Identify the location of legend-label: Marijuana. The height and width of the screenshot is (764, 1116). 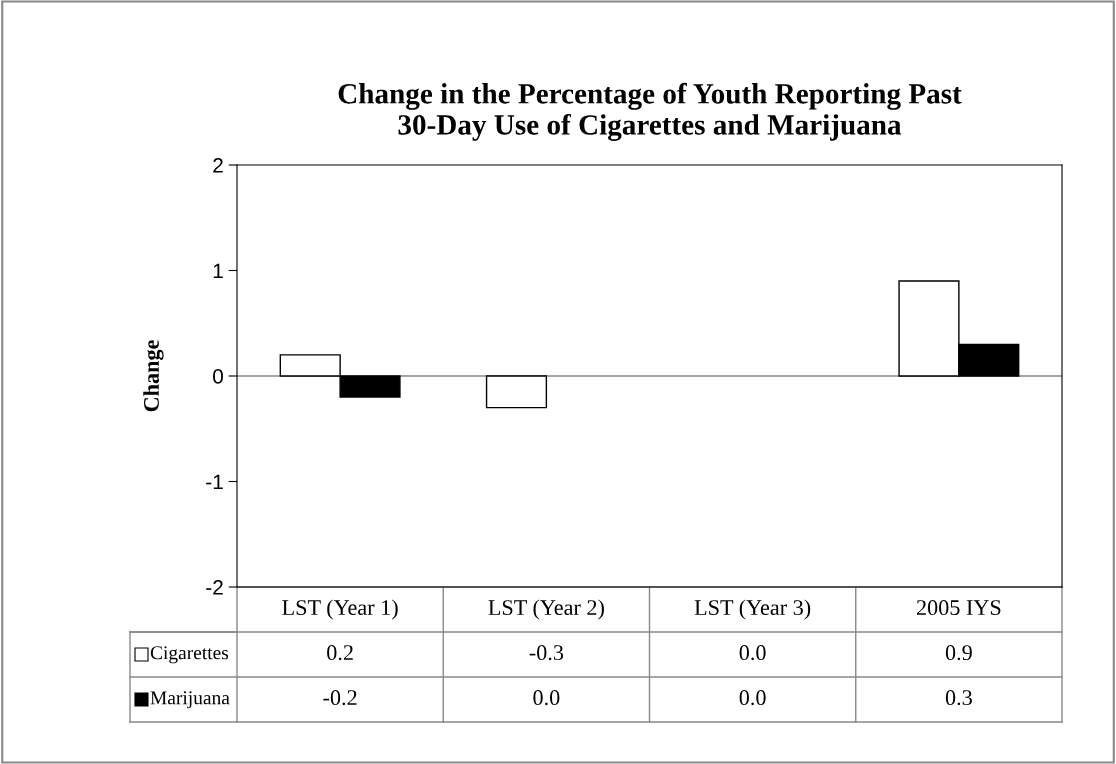
(190, 700).